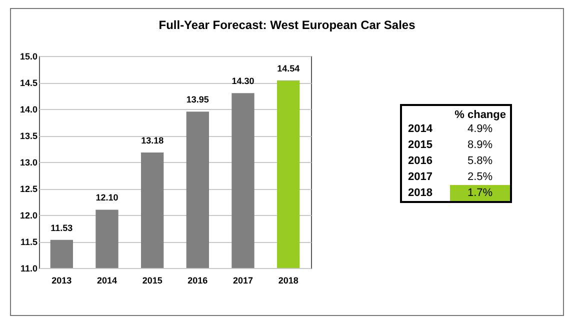 The image size is (580, 327). I want to click on data-label: 11.53, so click(61, 227).